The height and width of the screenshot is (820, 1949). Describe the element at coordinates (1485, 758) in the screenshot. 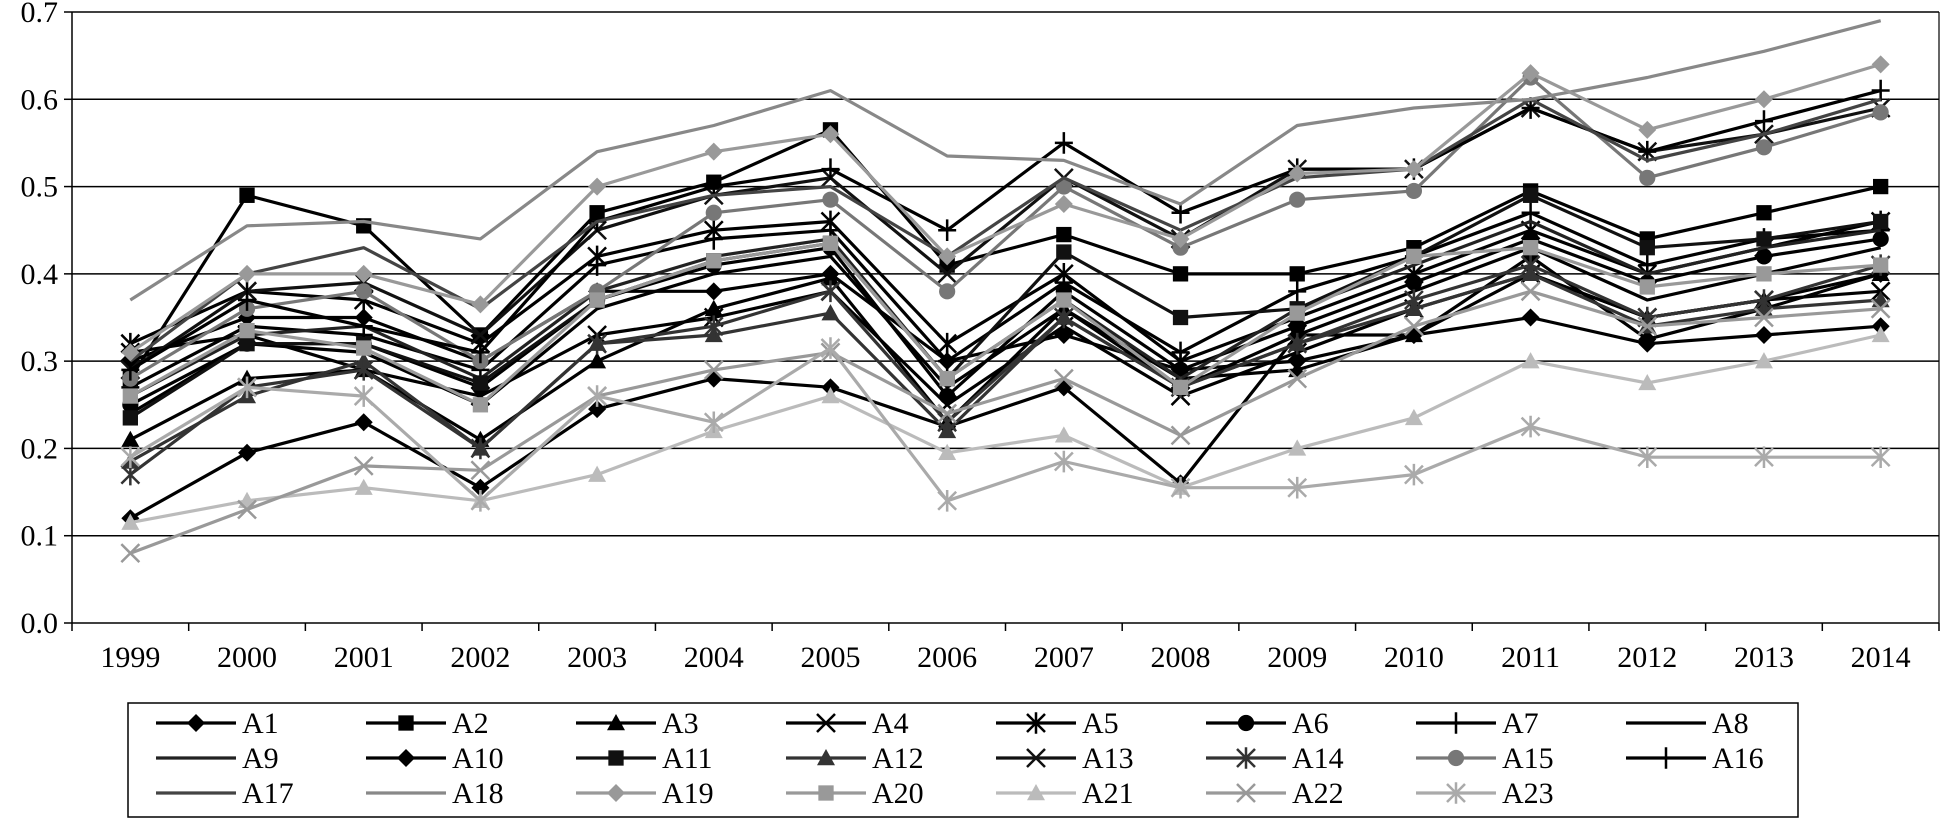

I see `legend-item-a15: A15` at that location.